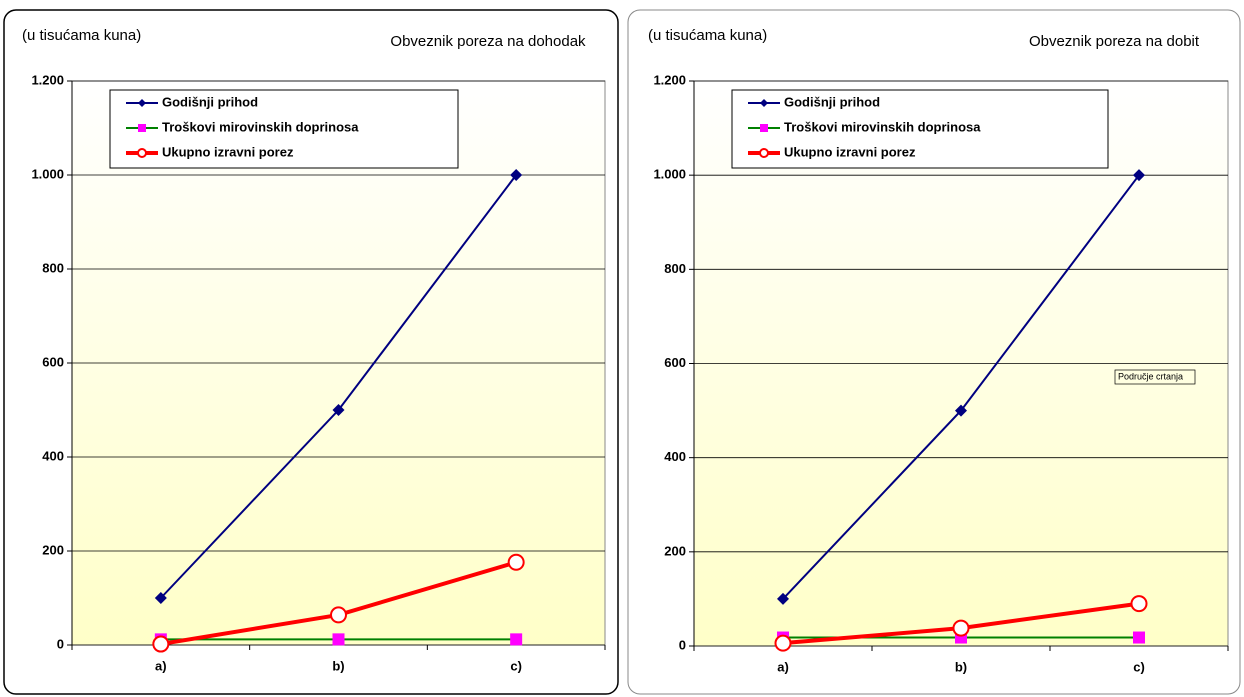  I want to click on chart-title: Obveznik poreza na dobit, so click(1114, 41).